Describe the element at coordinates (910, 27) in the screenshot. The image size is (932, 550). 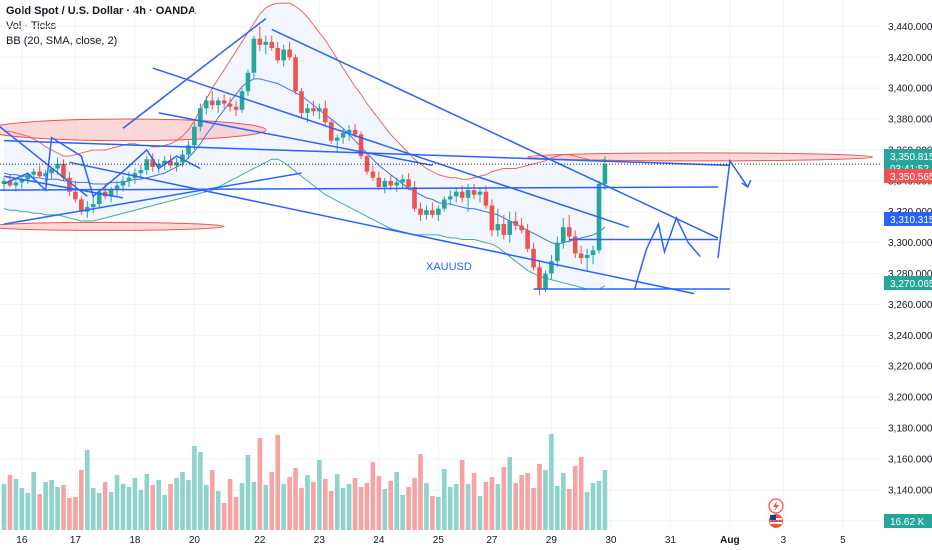
I see `price-tick-label: 3,440.000` at that location.